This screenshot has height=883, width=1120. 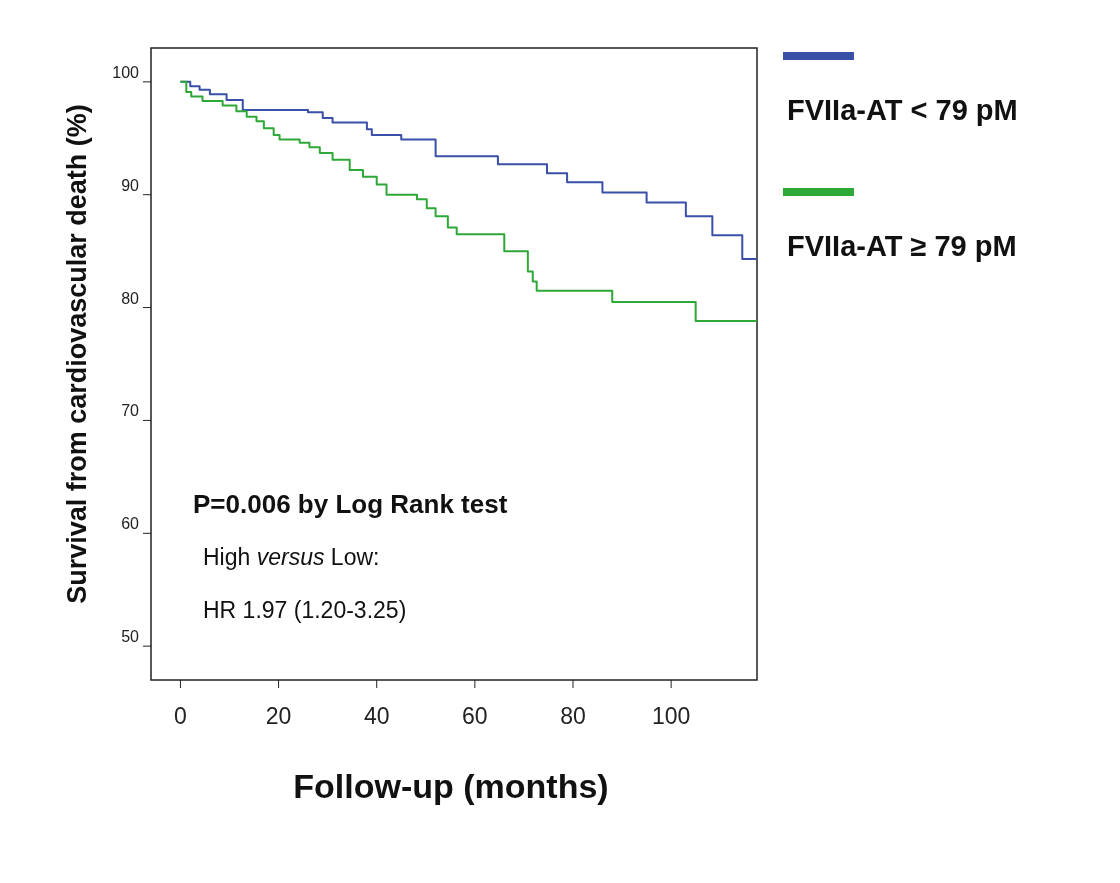 What do you see at coordinates (376, 716) in the screenshot?
I see `x-tick-label: 40` at bounding box center [376, 716].